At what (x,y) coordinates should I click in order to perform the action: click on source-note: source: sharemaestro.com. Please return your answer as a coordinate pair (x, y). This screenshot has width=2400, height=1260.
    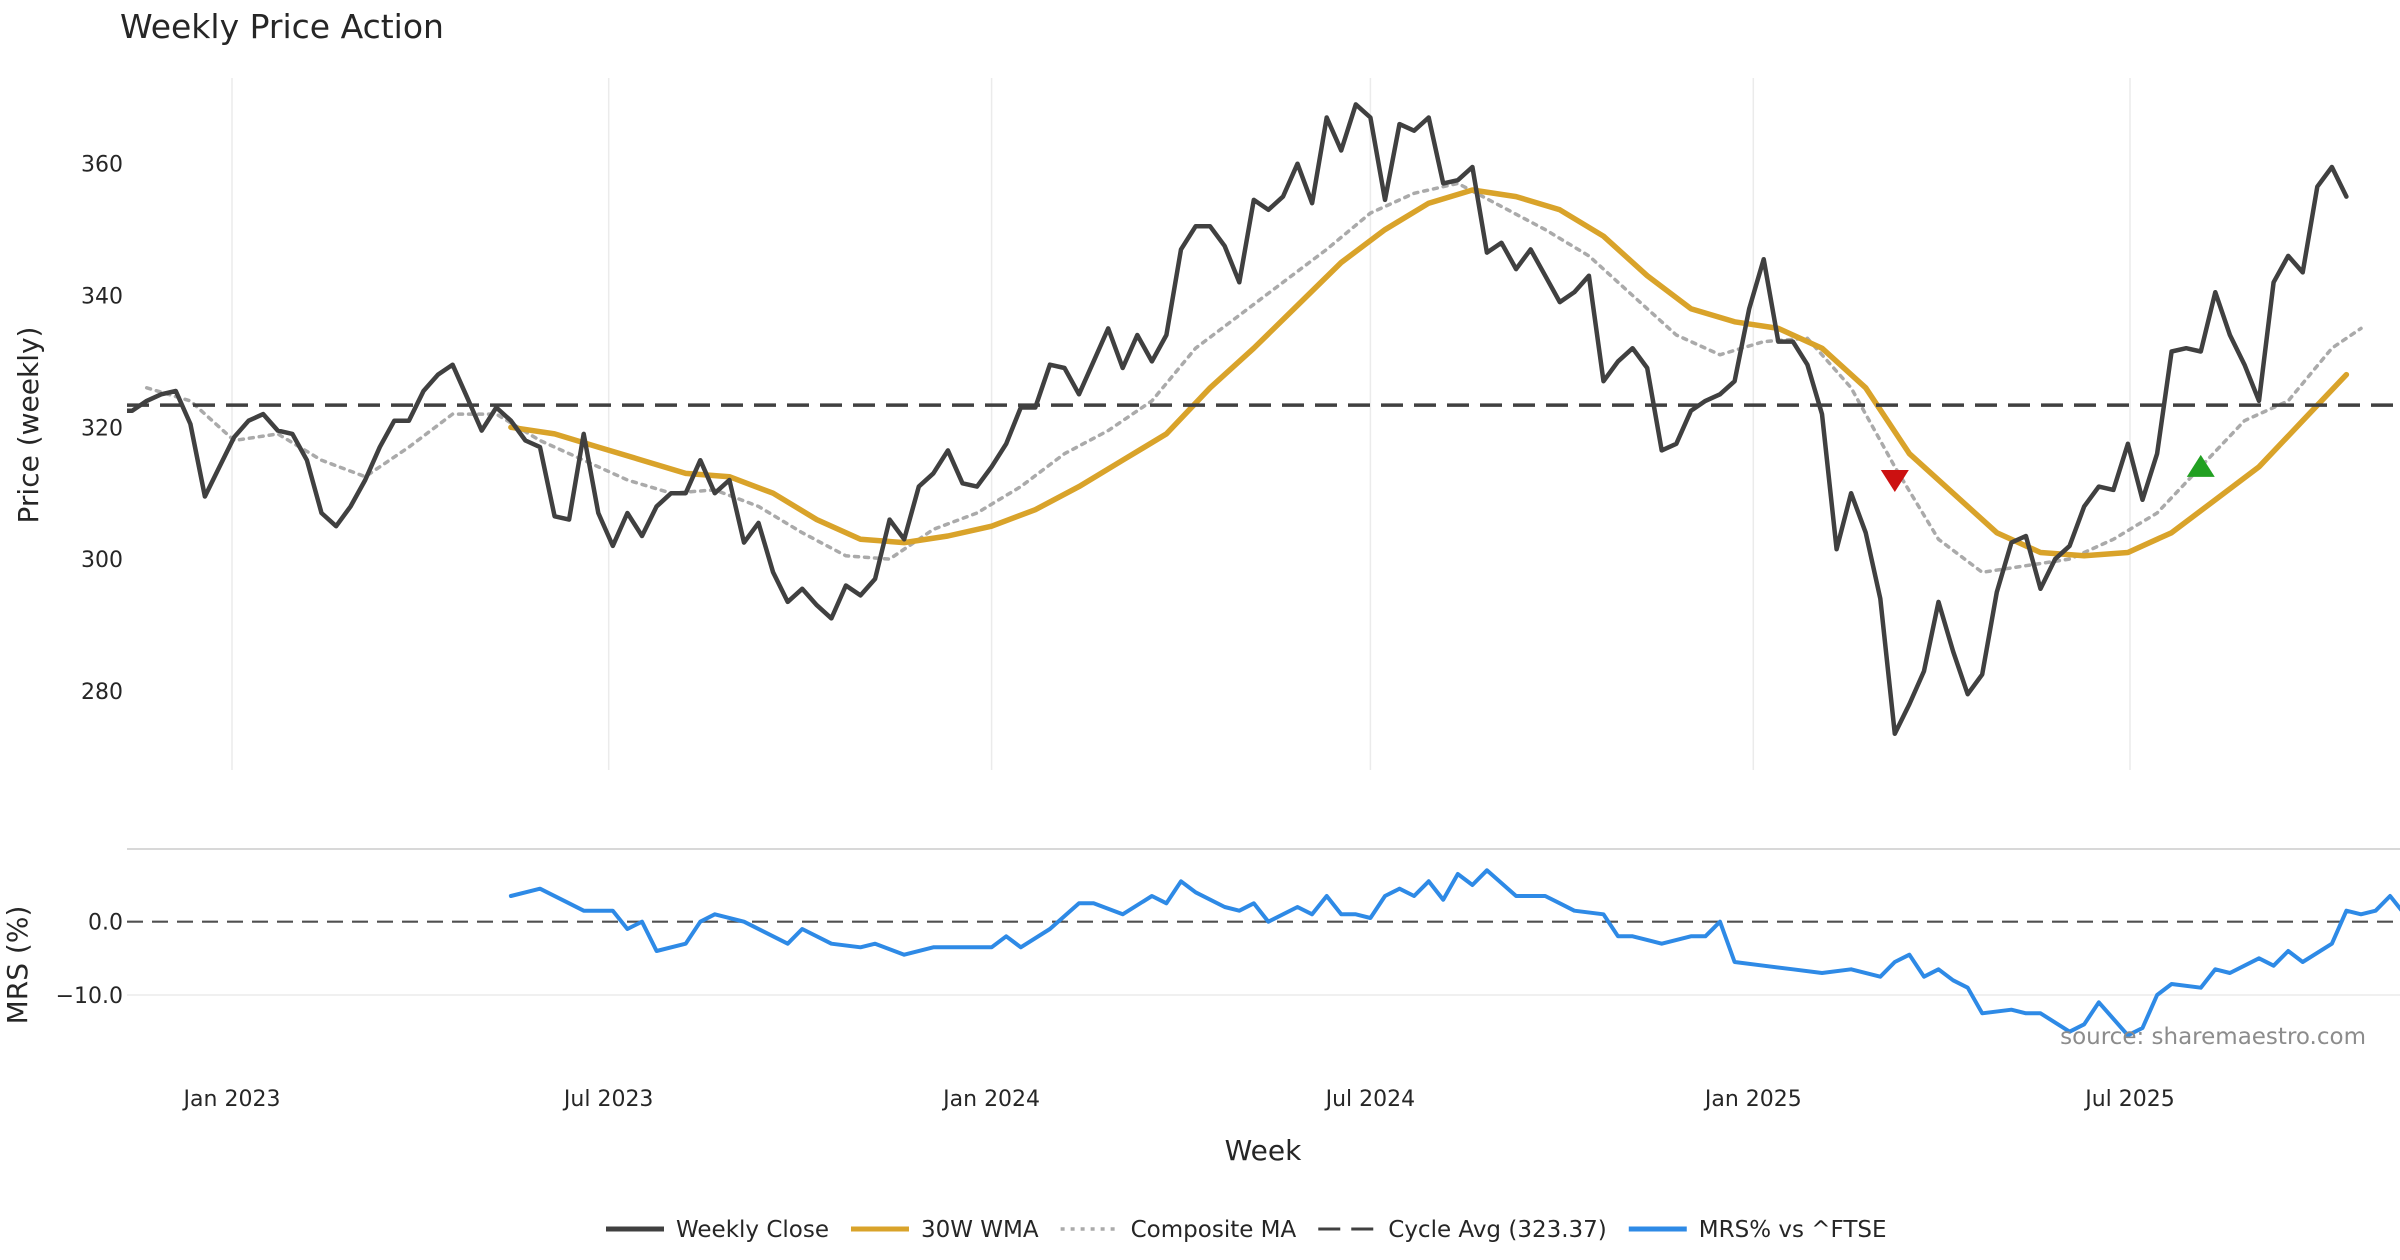
    Looking at the image, I should click on (2213, 1037).